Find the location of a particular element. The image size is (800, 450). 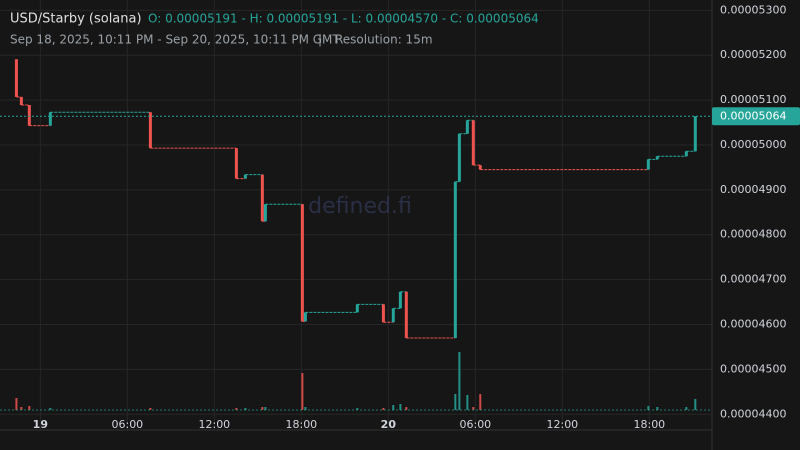

y-tick-label: 0.00004600 is located at coordinates (753, 324).